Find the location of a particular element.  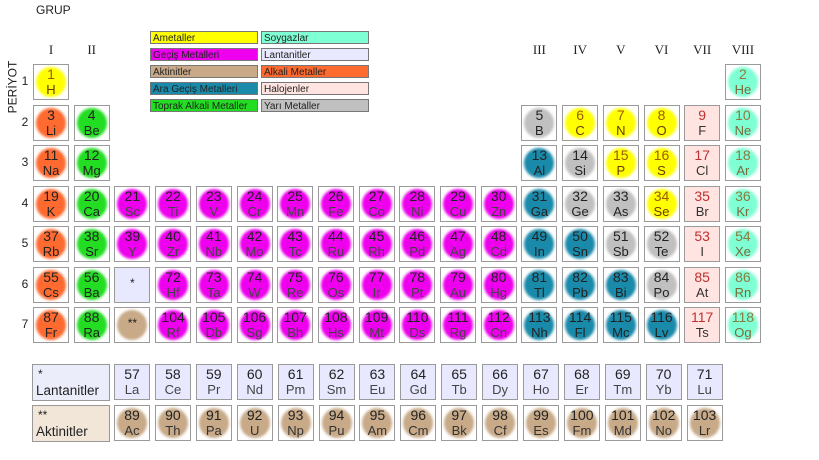

element-cell: 69 Tm is located at coordinates (622, 382).